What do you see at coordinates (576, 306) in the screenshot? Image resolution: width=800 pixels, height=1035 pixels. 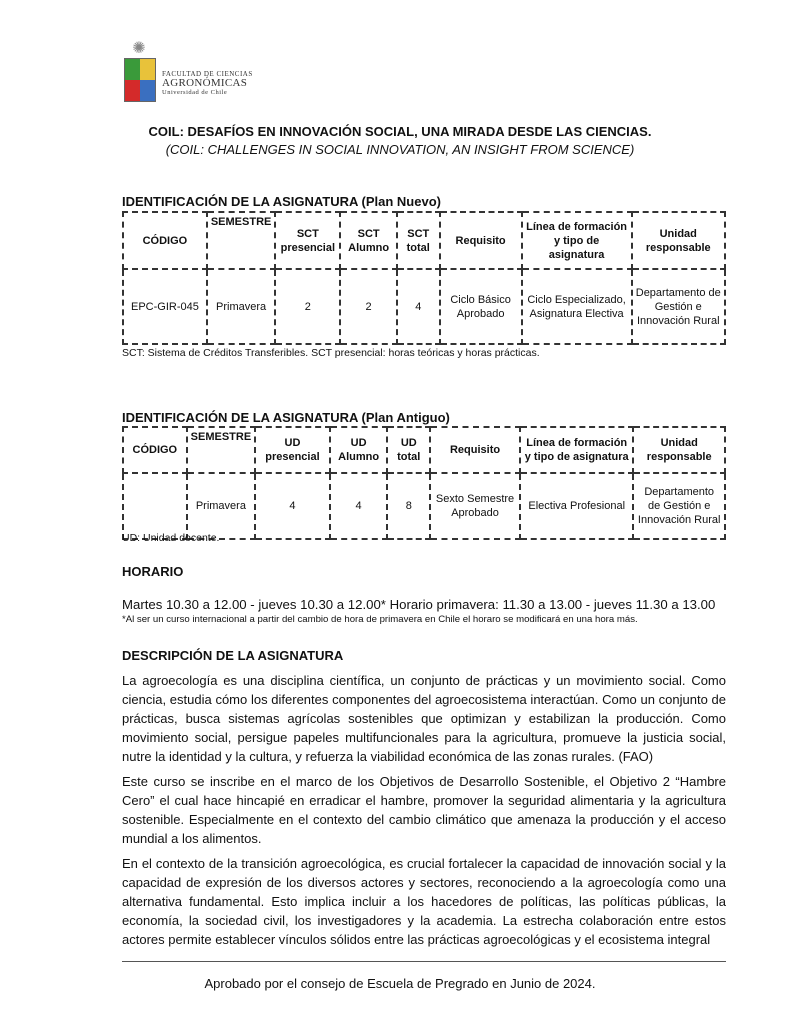 I see `cell: Ciclo Especializado, Asignatura Electiva` at bounding box center [576, 306].